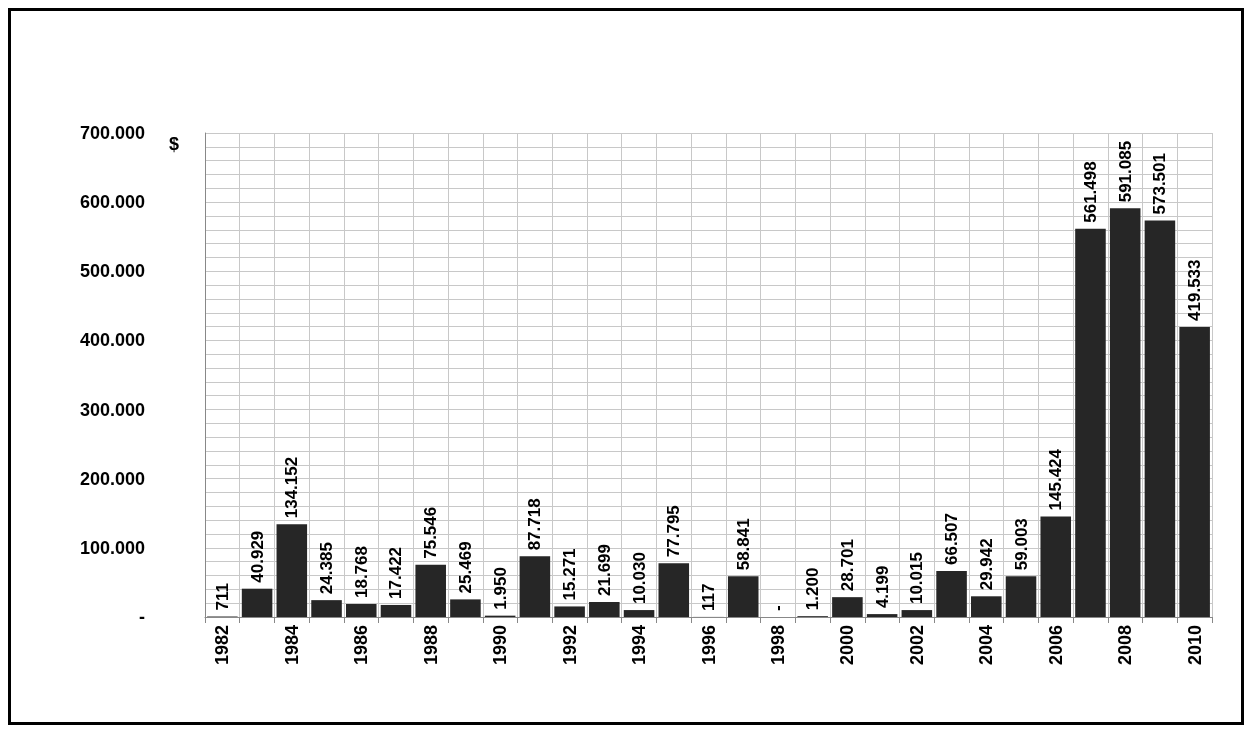 The width and height of the screenshot is (1252, 733). What do you see at coordinates (257, 556) in the screenshot?
I see `data-label: 40.929` at bounding box center [257, 556].